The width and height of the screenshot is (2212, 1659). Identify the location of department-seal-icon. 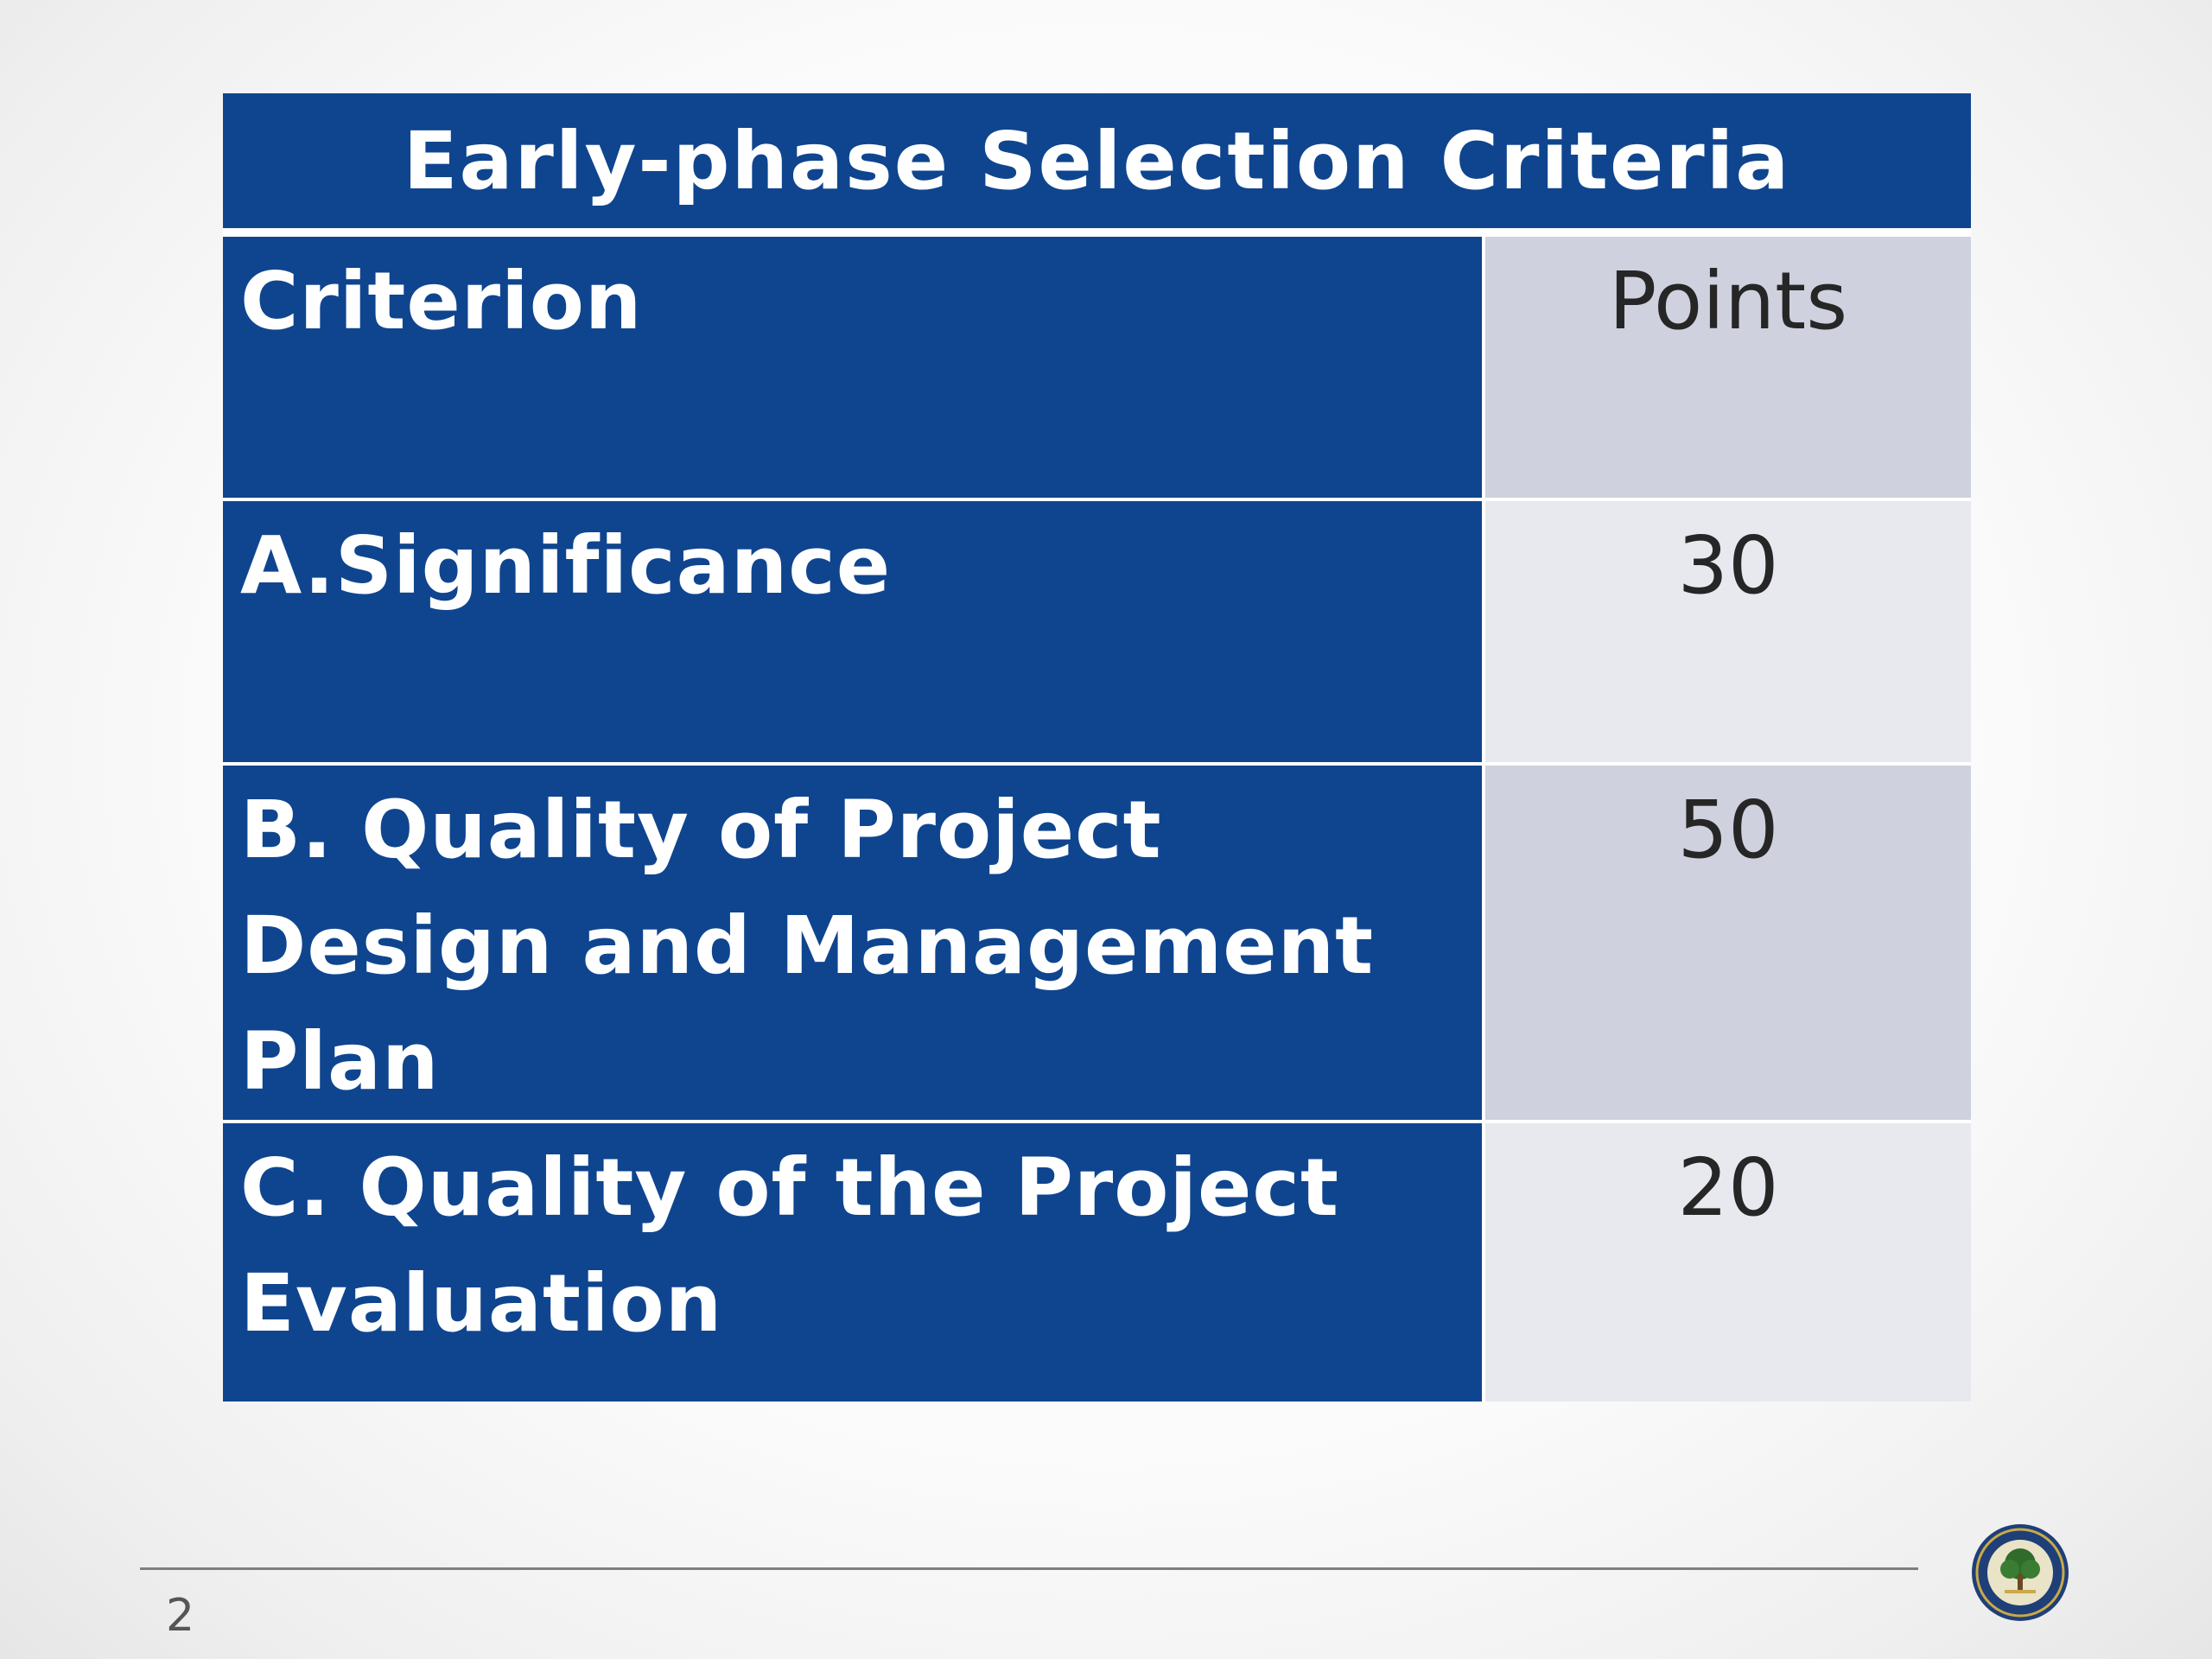
(2020, 1572).